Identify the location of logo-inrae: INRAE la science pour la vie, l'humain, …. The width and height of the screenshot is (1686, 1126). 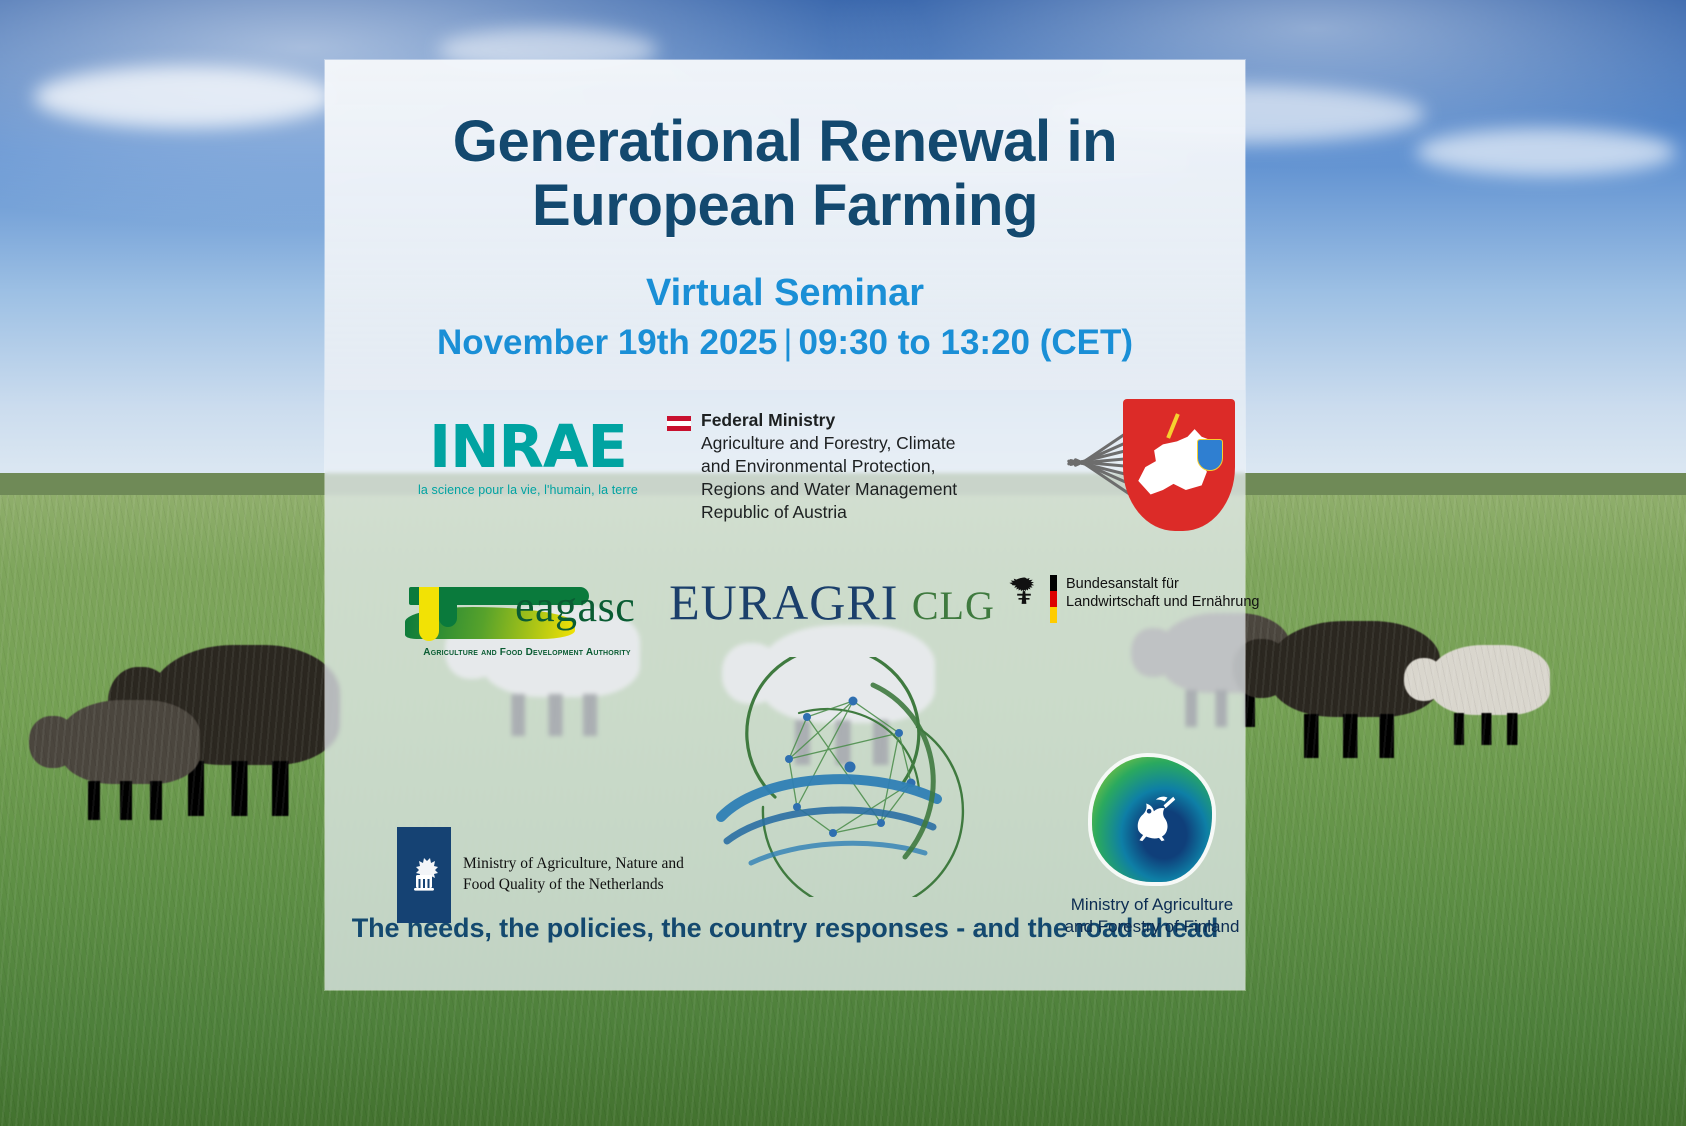
(528, 457).